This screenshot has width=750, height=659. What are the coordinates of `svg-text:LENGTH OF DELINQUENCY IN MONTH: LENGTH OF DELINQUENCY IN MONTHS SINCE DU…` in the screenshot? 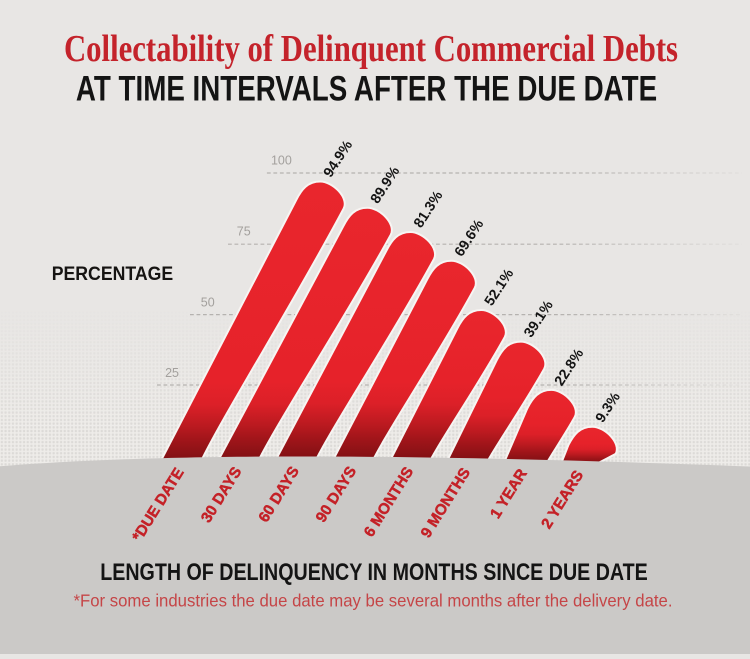 It's located at (374, 571).